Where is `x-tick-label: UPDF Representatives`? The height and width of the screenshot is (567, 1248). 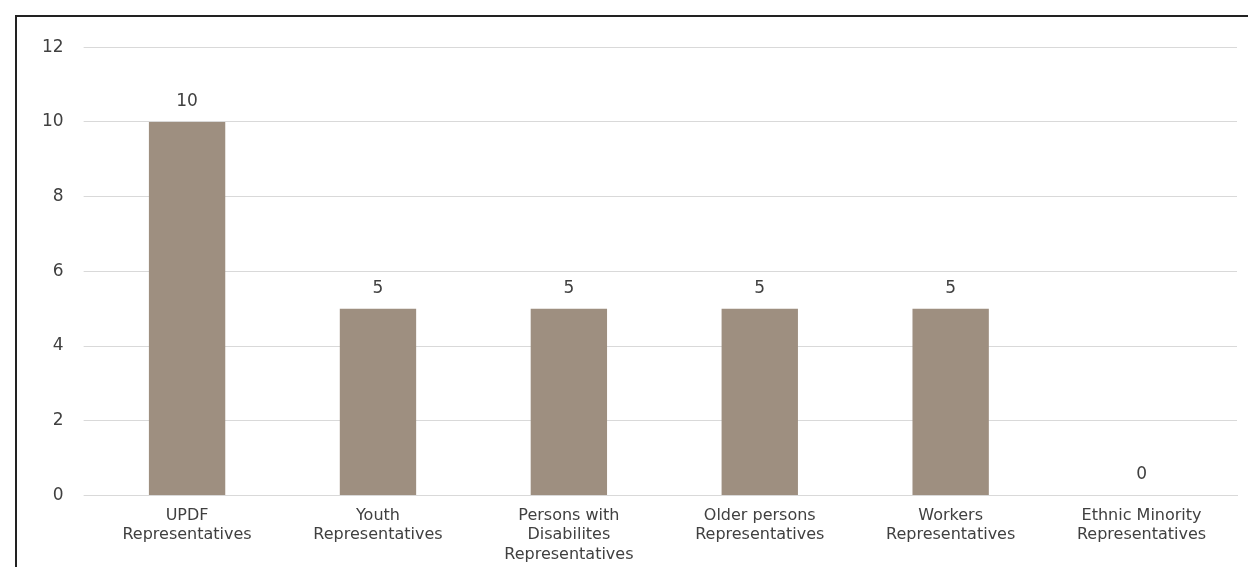
x-tick-label: UPDF Representatives is located at coordinates (187, 524).